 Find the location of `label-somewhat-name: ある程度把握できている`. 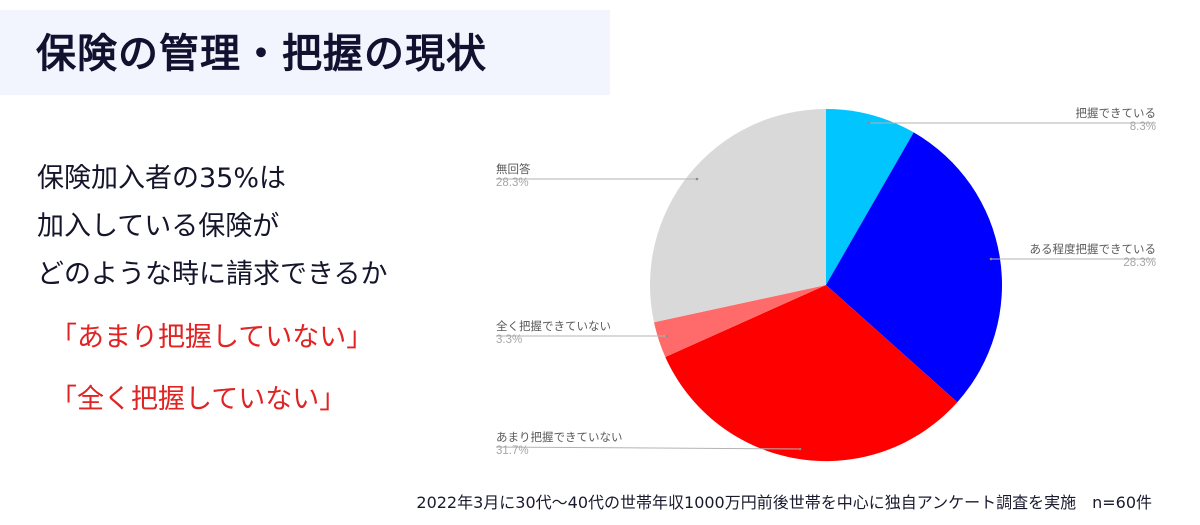

label-somewhat-name: ある程度把握できている is located at coordinates (1093, 250).